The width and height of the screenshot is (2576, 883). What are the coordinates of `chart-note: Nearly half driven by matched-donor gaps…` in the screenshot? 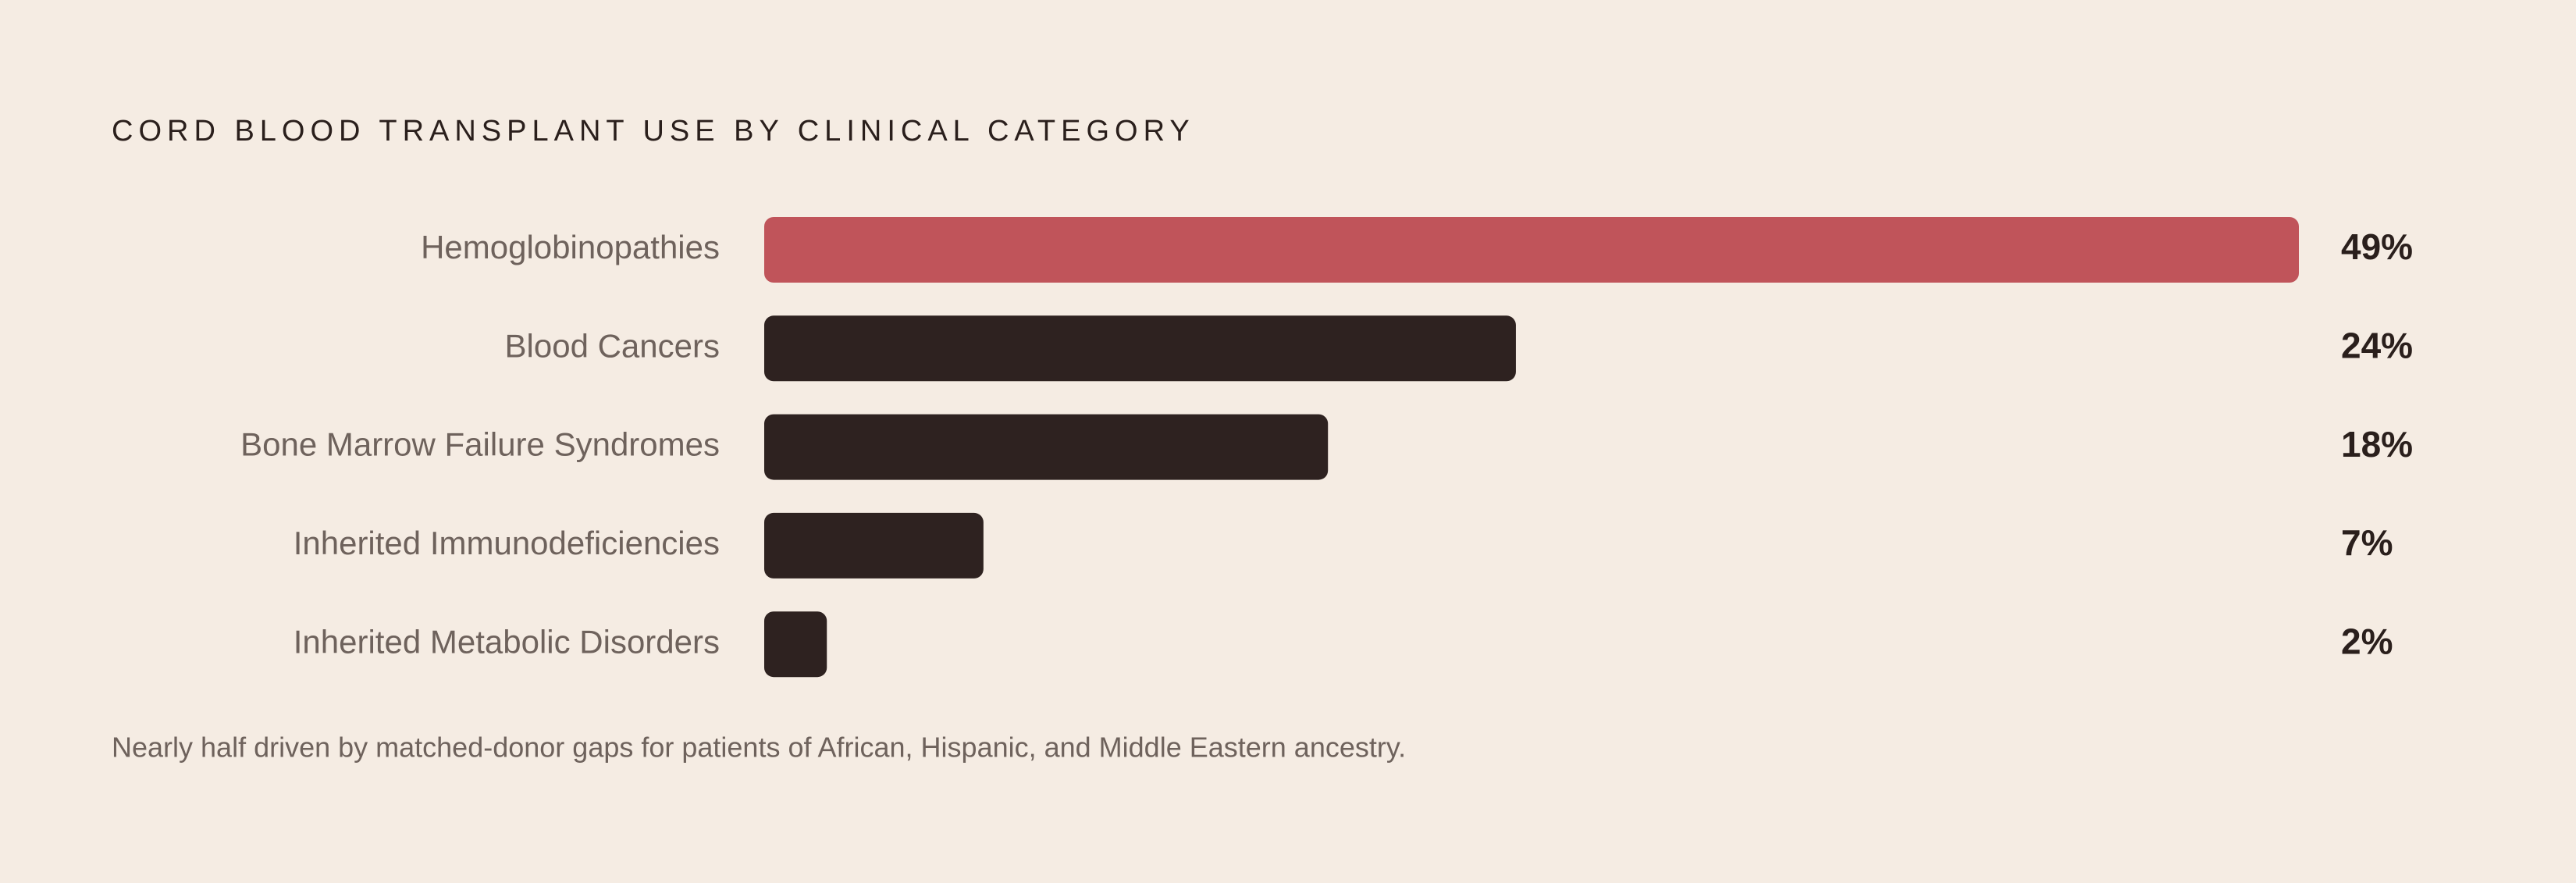 It's located at (759, 748).